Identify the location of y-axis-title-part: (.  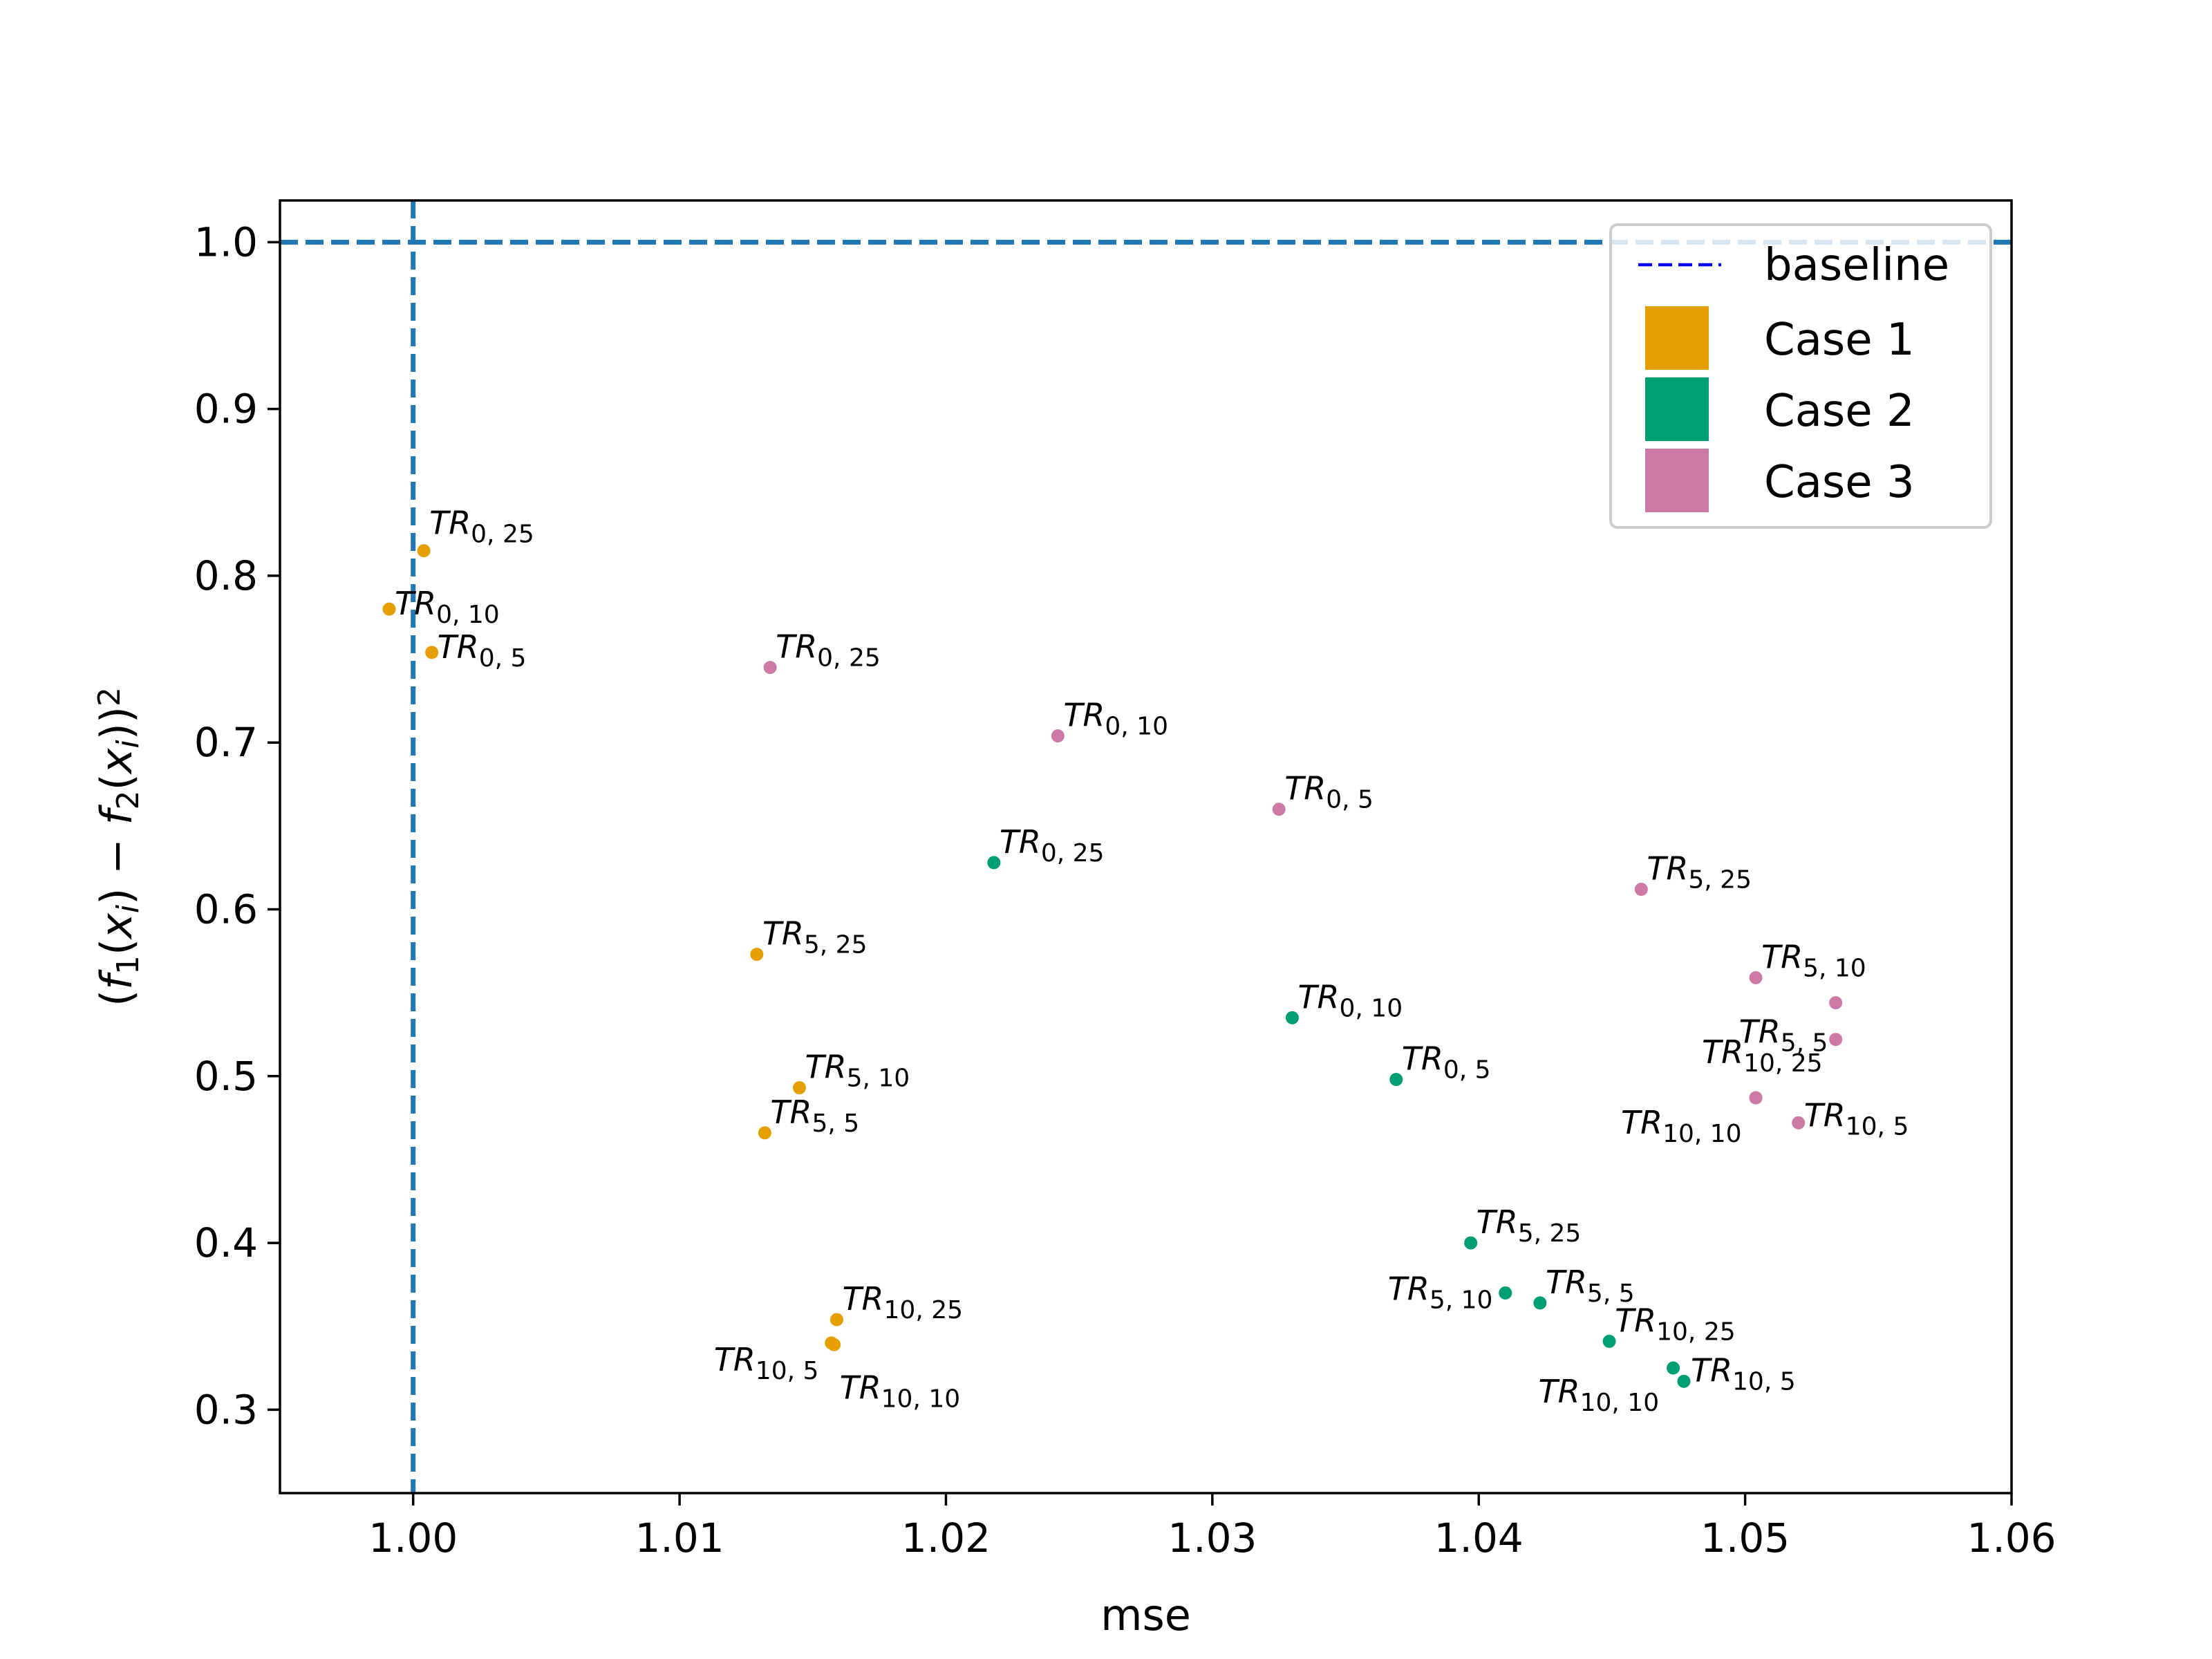
(116, 998).